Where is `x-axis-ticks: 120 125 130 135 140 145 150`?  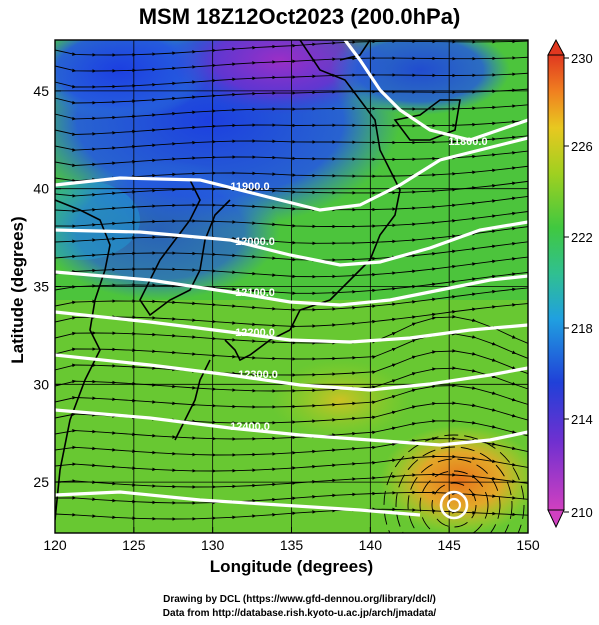 x-axis-ticks: 120 125 130 135 140 145 150 is located at coordinates (291, 540).